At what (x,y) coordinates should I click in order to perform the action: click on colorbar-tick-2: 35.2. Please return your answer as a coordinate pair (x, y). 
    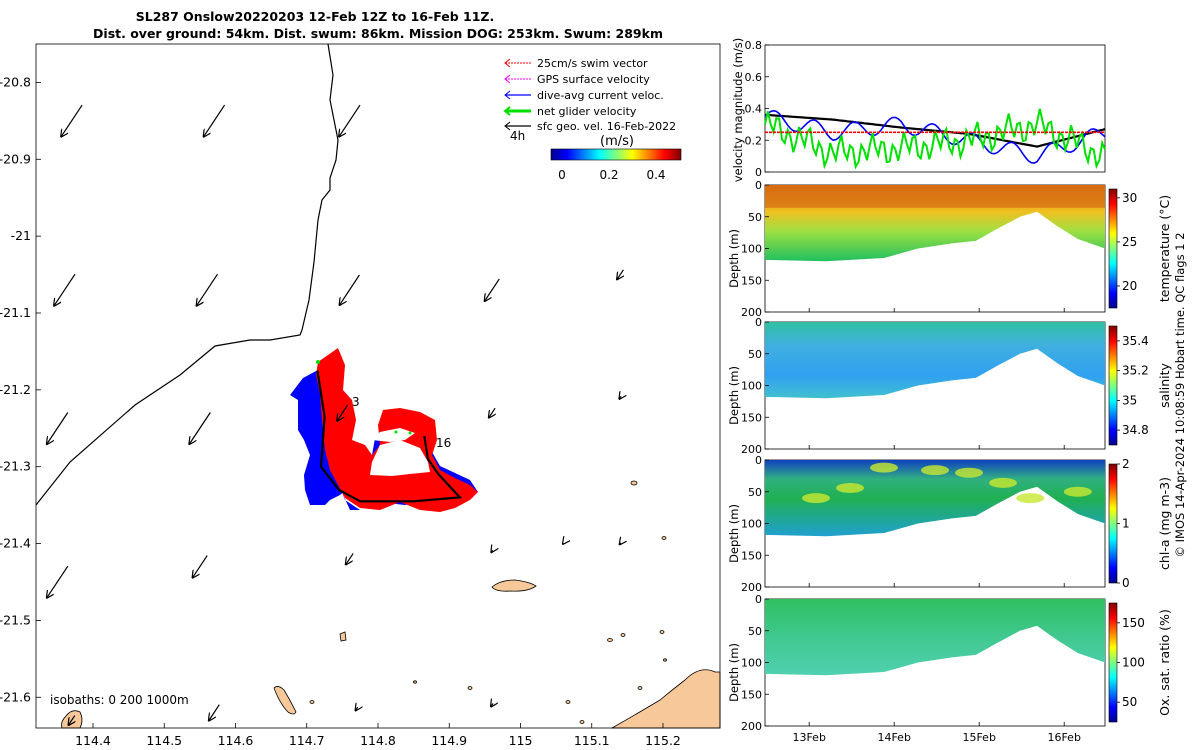
    Looking at the image, I should click on (1135, 371).